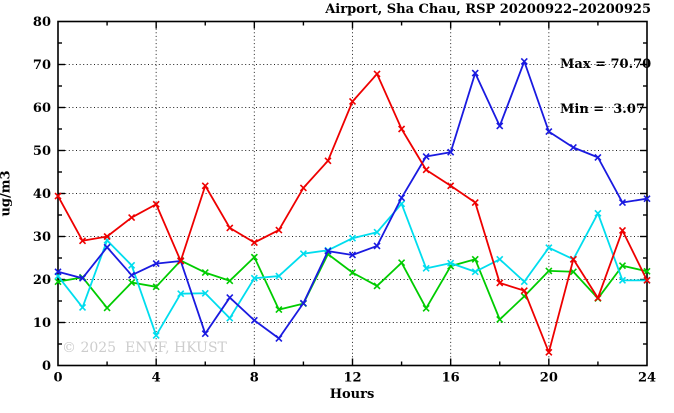 The image size is (674, 413). Describe the element at coordinates (42, 108) in the screenshot. I see `y-tick-label: 60` at that location.